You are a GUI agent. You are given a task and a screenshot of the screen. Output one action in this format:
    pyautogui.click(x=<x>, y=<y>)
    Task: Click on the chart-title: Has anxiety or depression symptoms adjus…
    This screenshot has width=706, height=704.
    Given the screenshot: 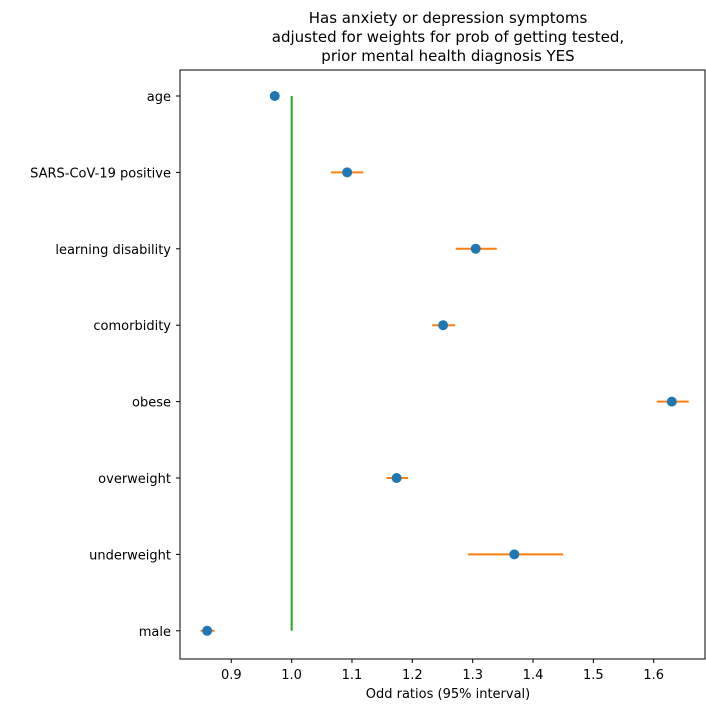 What is the action you would take?
    pyautogui.click(x=448, y=37)
    